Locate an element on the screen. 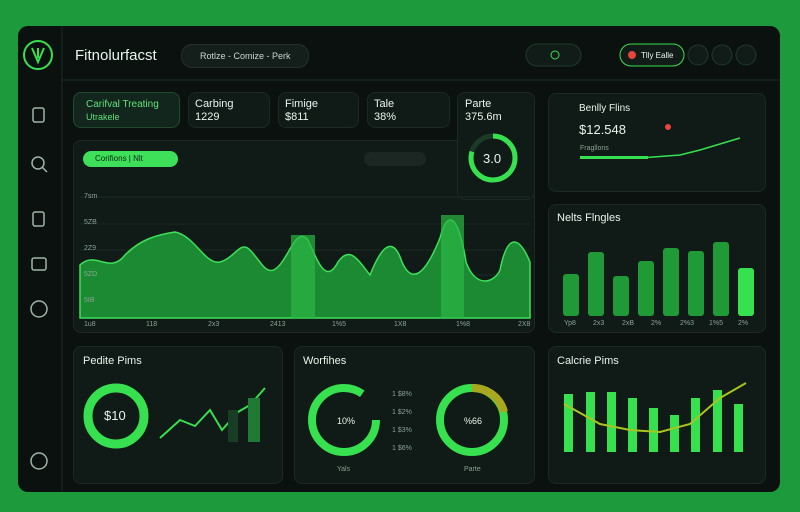  chart-button-label: Corifions | Nlt is located at coordinates (119, 158).